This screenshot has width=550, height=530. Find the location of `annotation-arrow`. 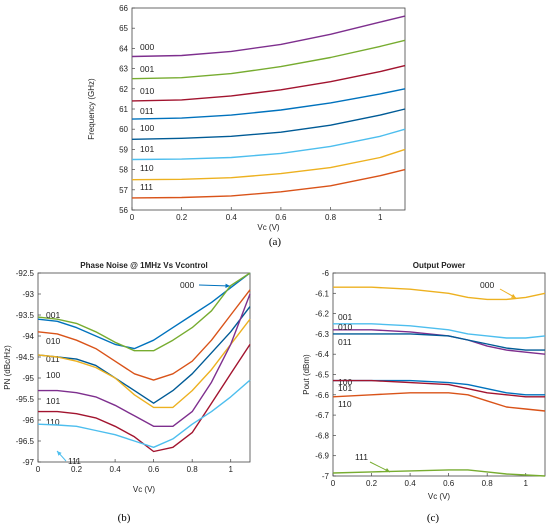

annotation-arrow is located at coordinates (214, 285).